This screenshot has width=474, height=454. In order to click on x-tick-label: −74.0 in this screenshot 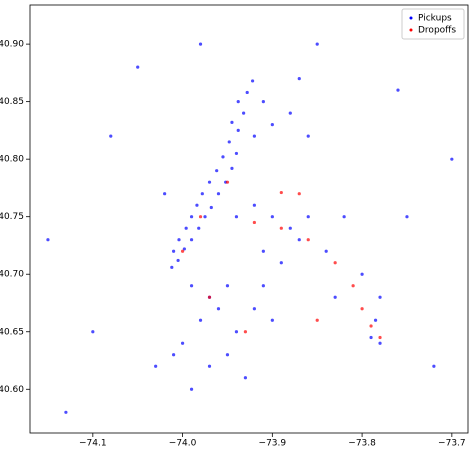, I will do `click(183, 444)`.